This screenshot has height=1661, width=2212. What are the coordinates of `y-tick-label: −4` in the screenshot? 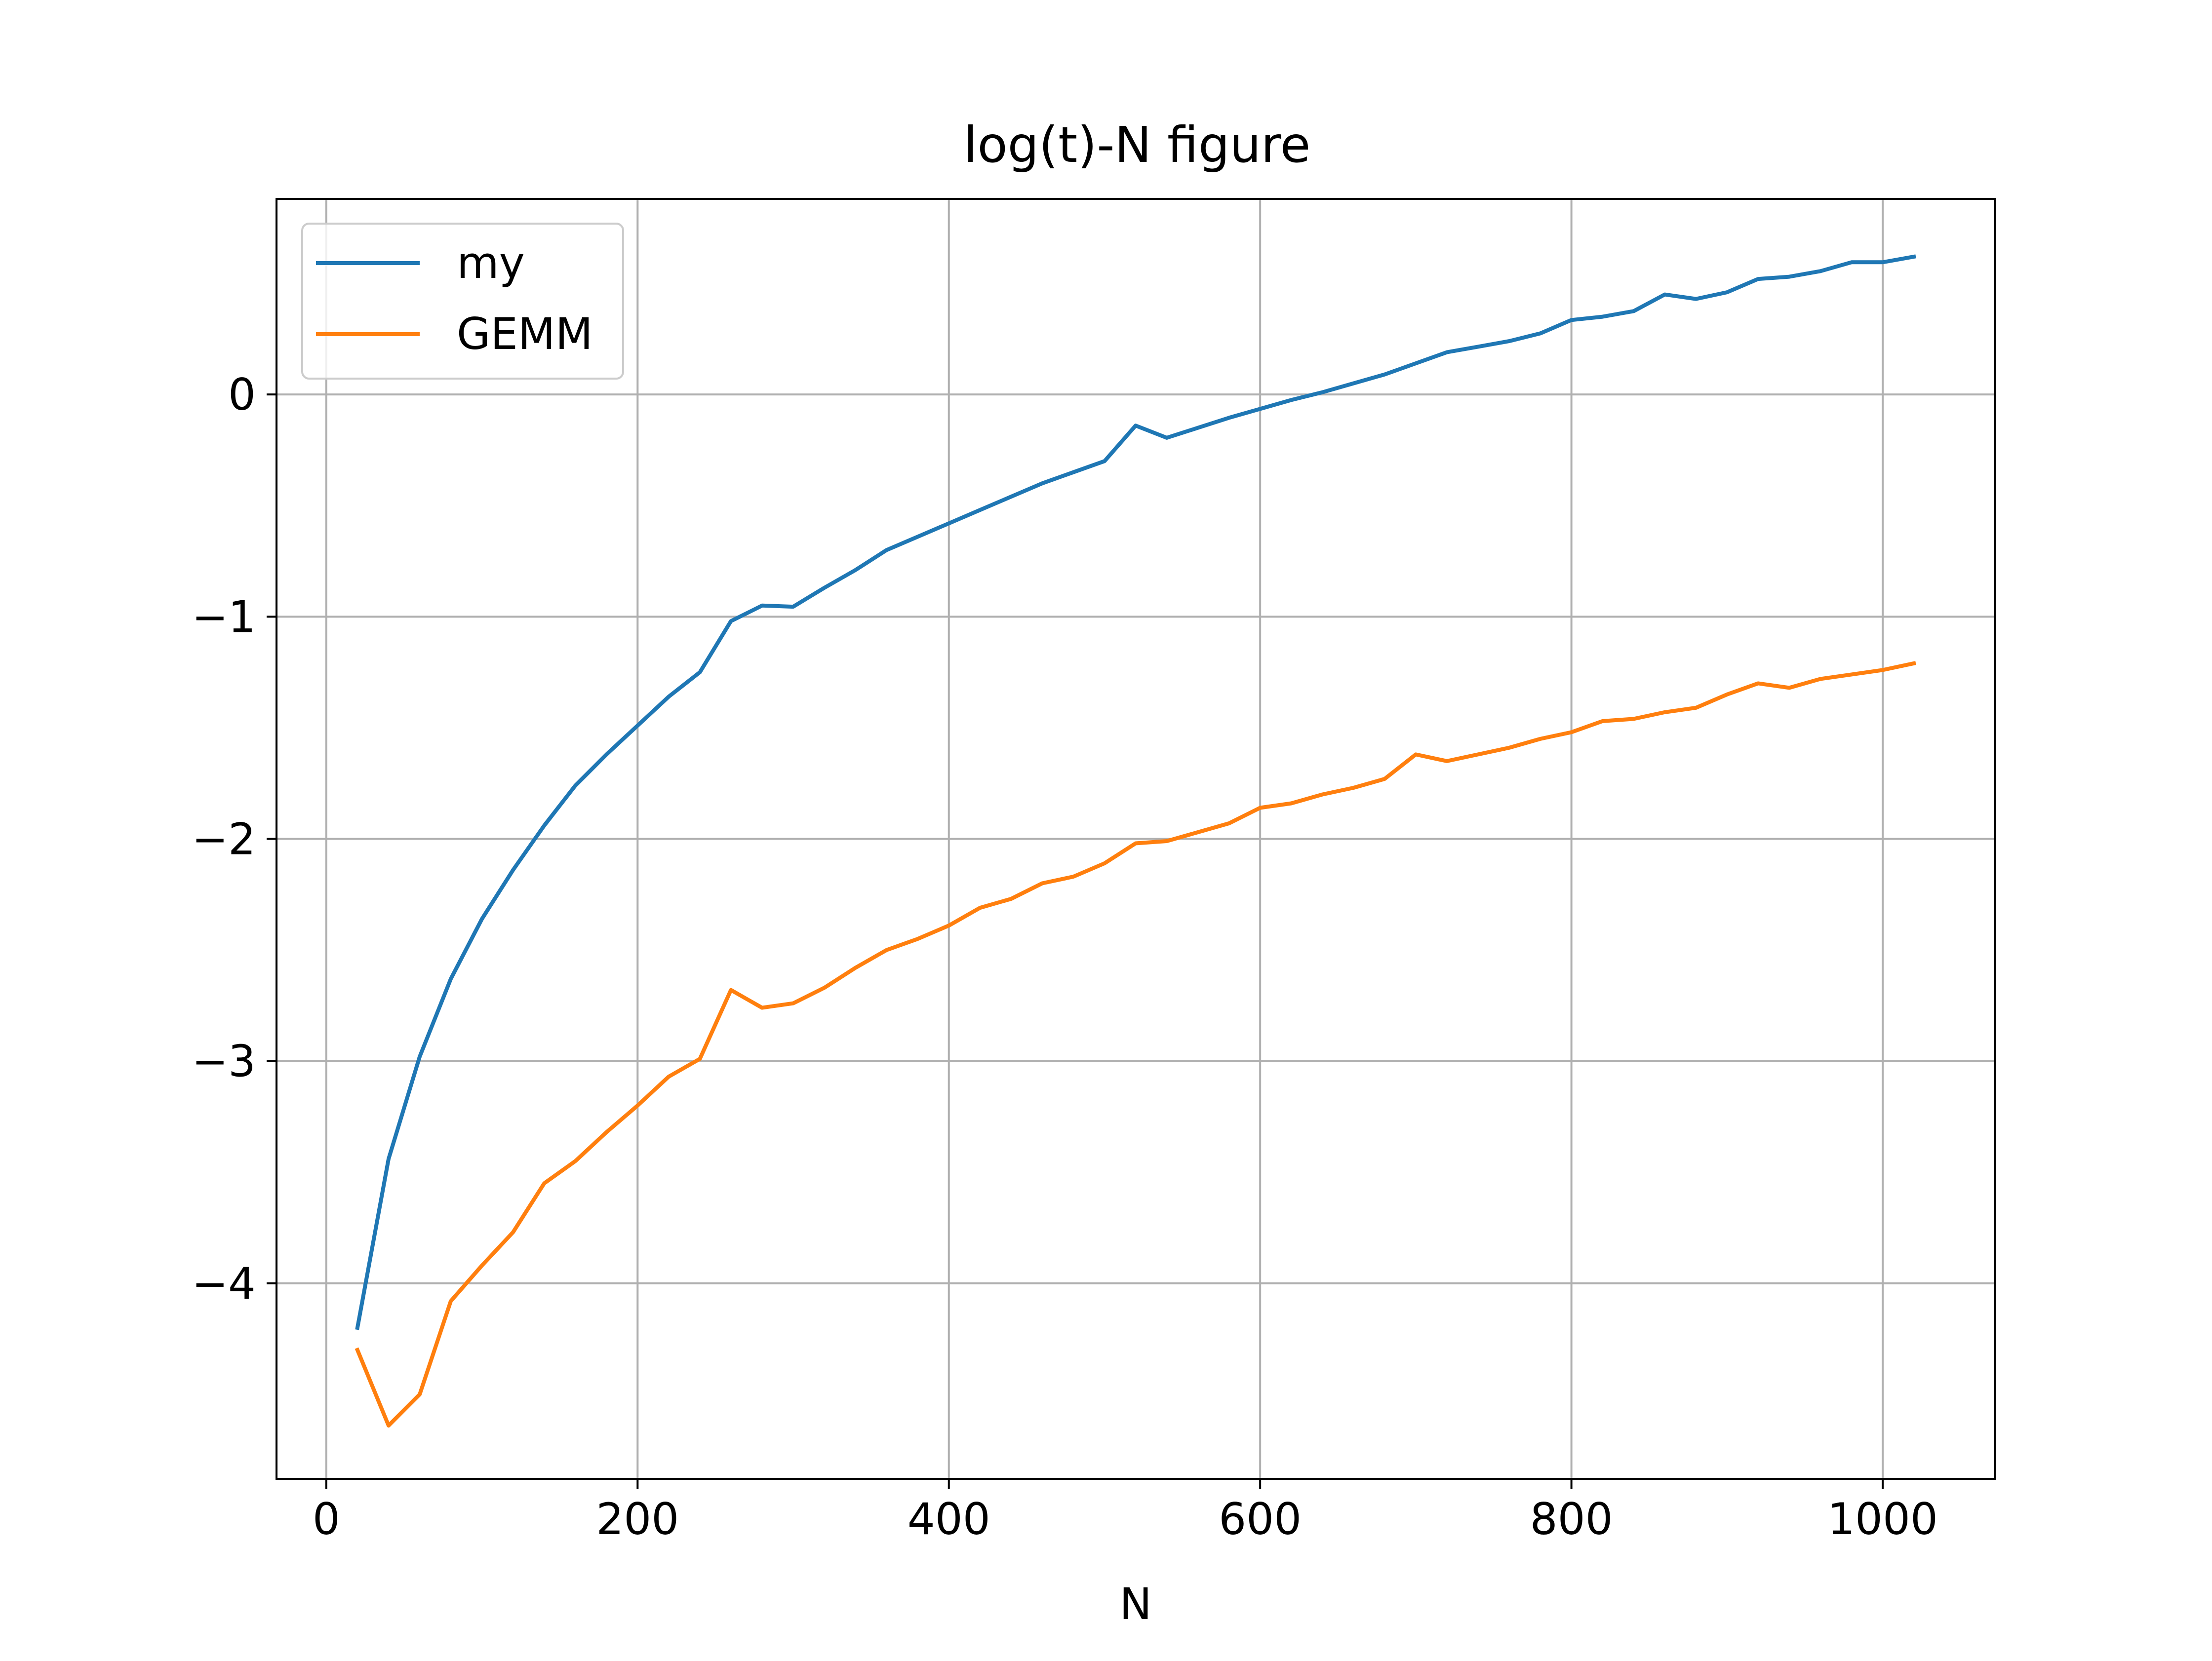 It's located at (224, 1283).